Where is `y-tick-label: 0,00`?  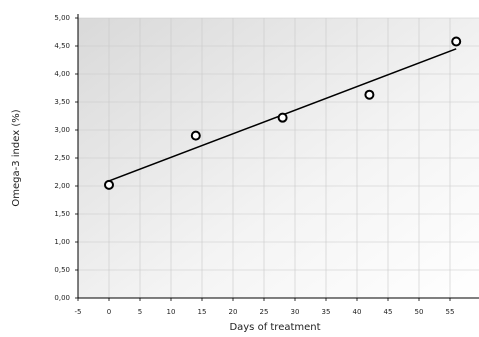
y-tick-label: 0,00 is located at coordinates (62, 298).